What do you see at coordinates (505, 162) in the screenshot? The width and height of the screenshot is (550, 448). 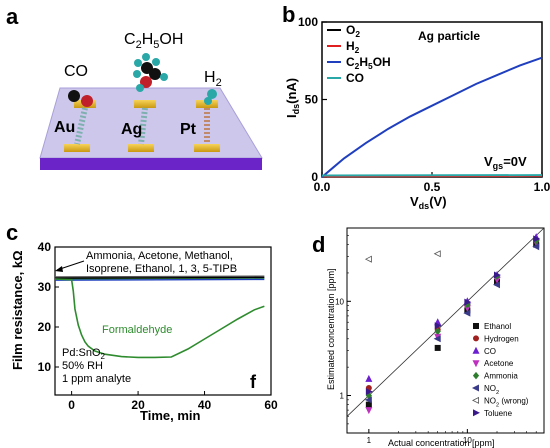 I see `plot-b-gate-label: Vgs=0V` at bounding box center [505, 162].